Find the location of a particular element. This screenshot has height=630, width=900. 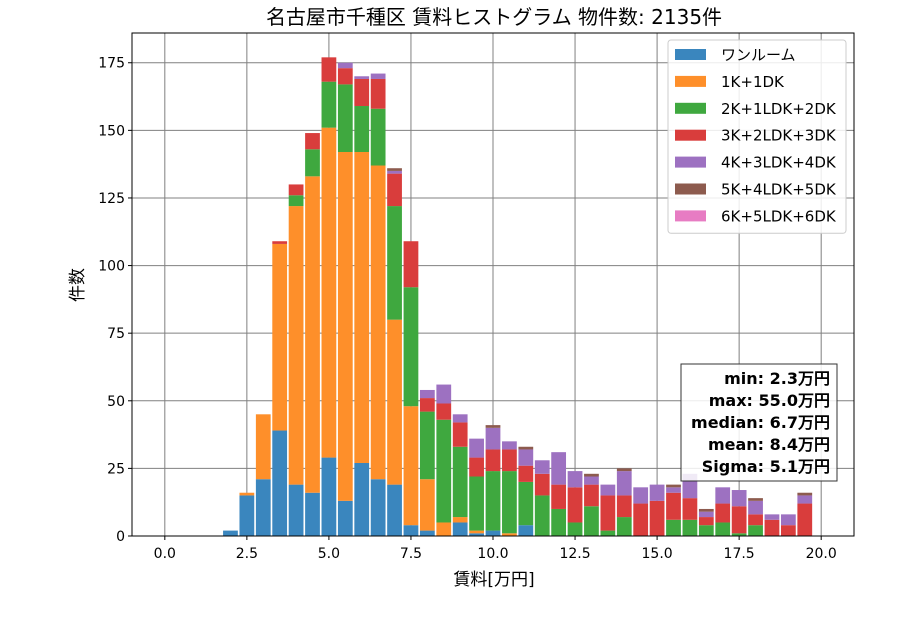

legend-label: 6K+5LDK+6DK is located at coordinates (779, 216).